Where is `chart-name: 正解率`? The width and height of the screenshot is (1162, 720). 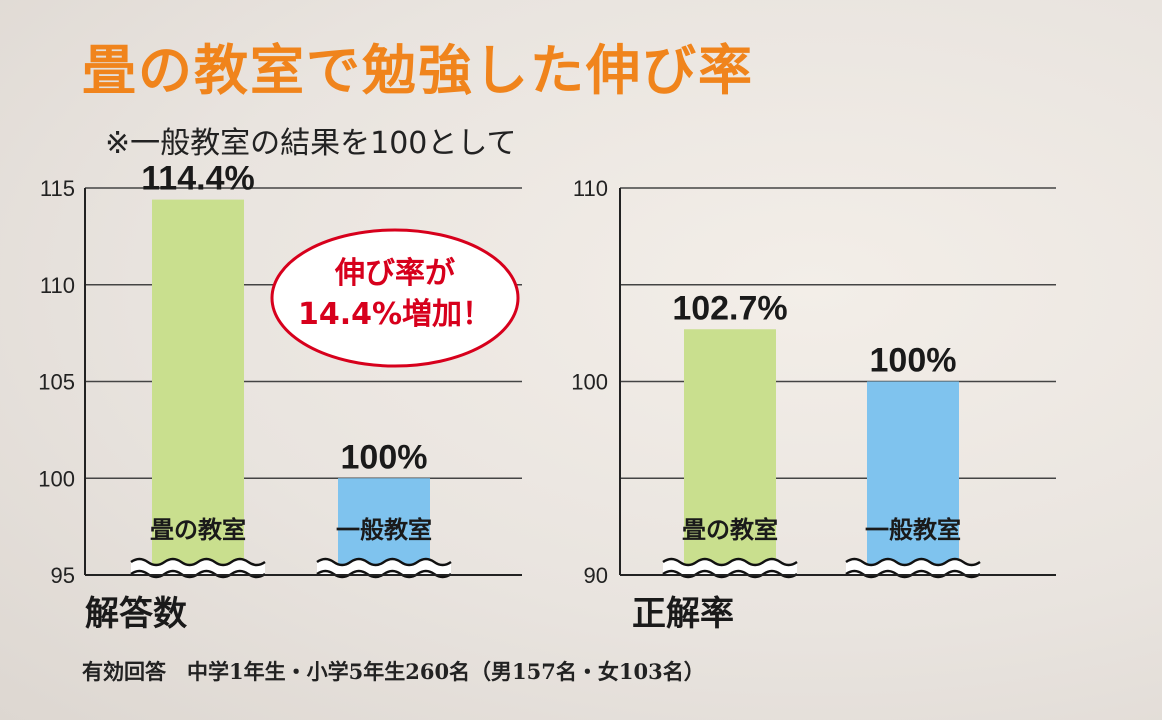 chart-name: 正解率 is located at coordinates (683, 614).